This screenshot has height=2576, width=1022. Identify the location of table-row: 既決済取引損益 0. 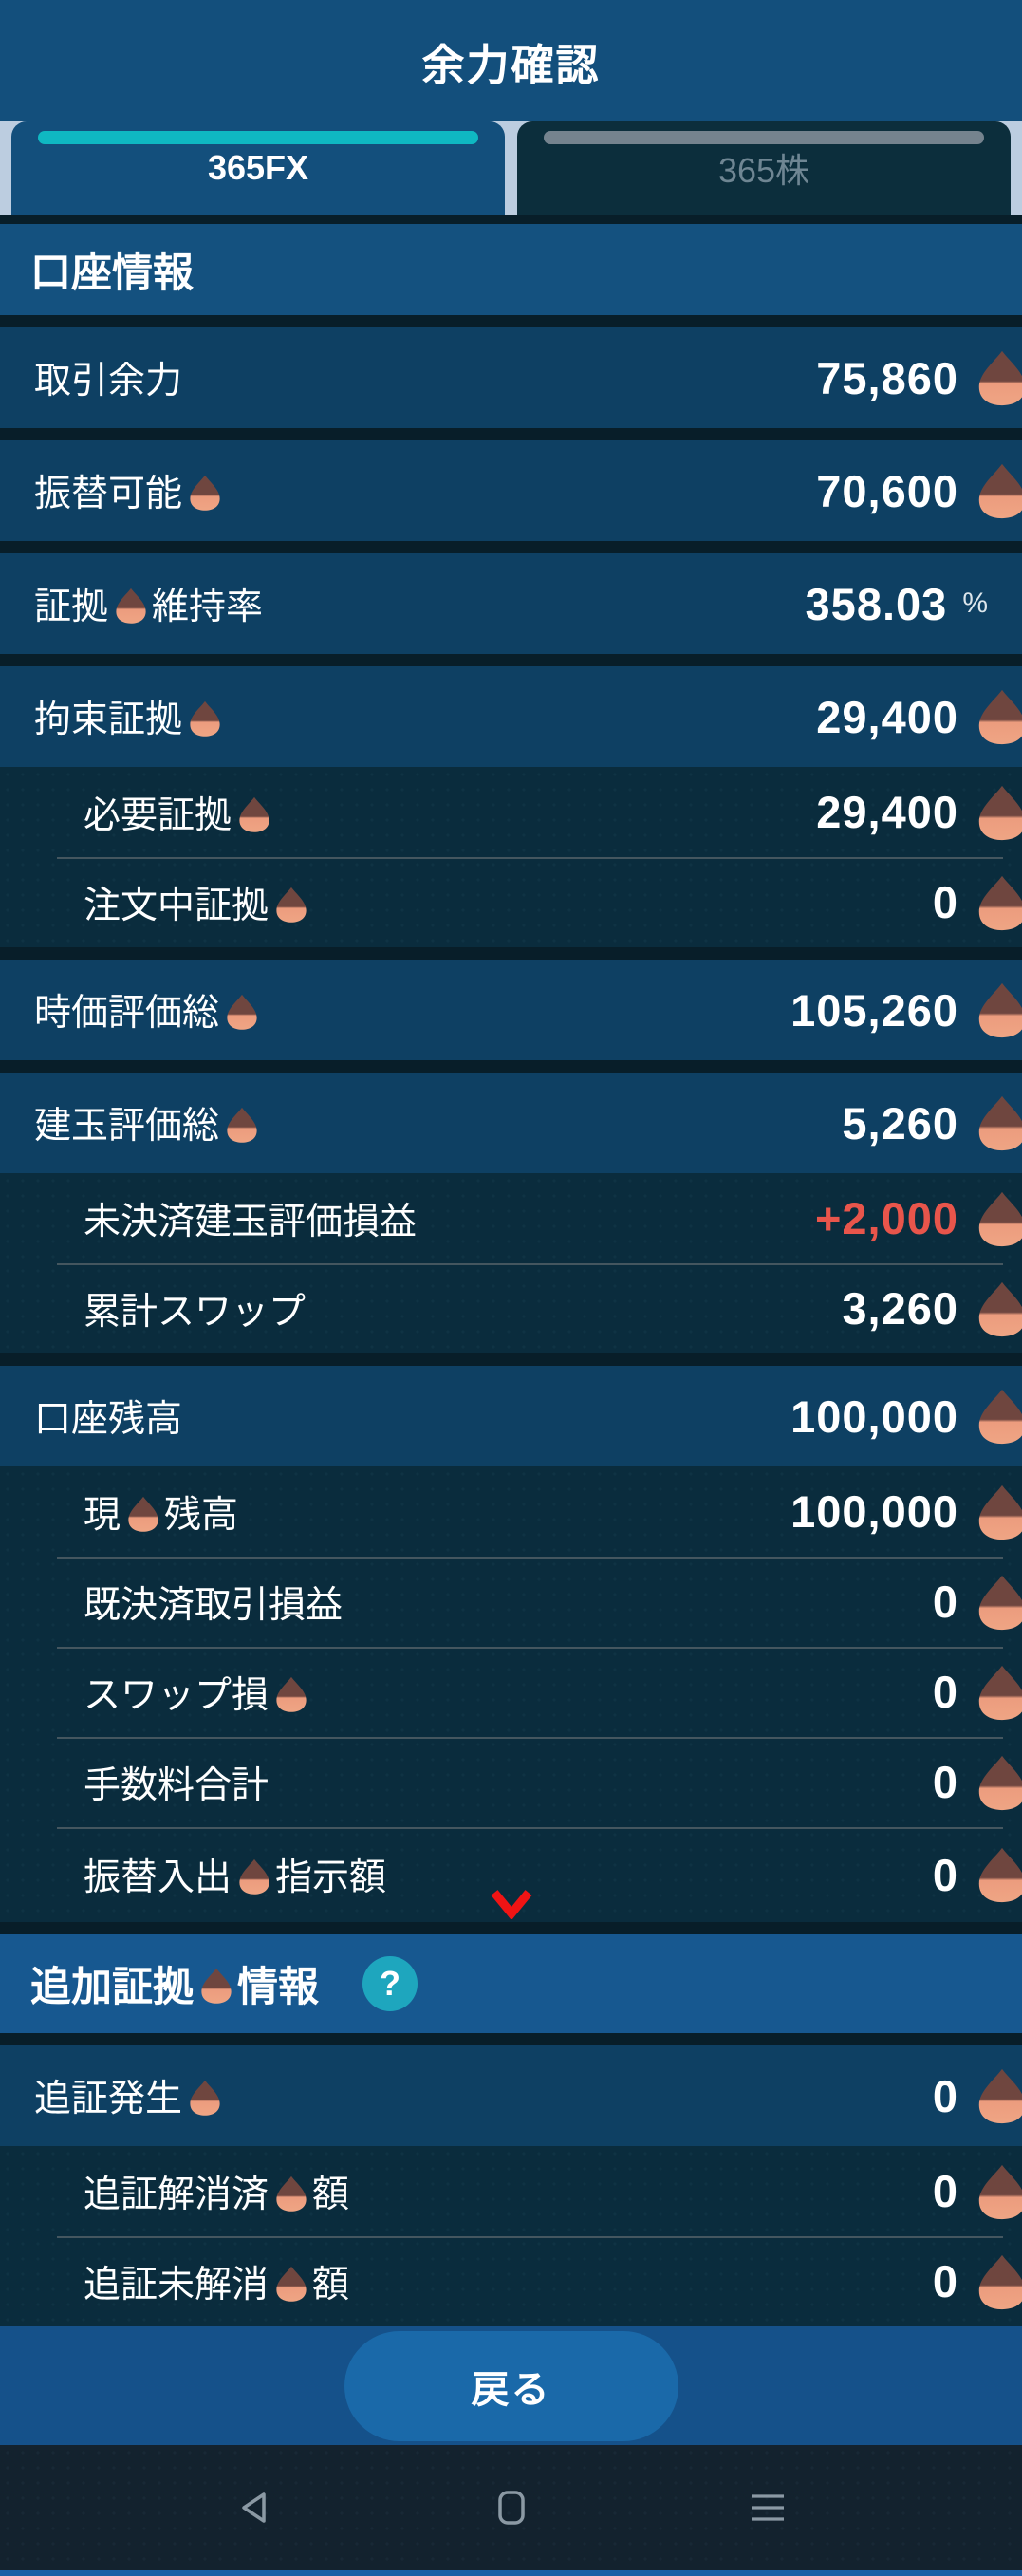
(511, 1602).